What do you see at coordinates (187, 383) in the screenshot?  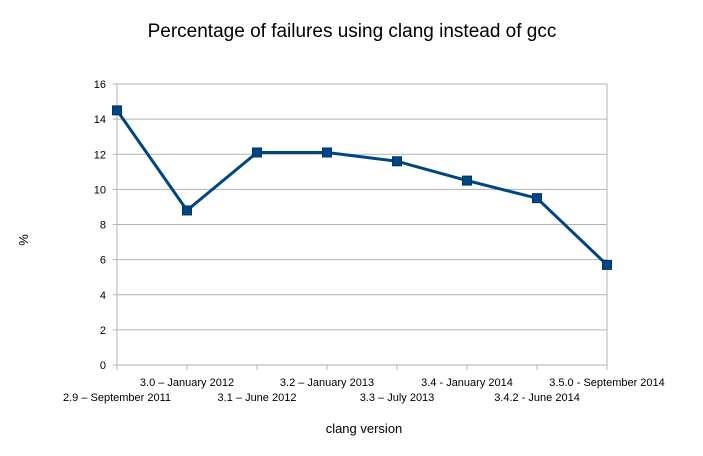 I see `x-tick-label: 3.0 – January 2012` at bounding box center [187, 383].